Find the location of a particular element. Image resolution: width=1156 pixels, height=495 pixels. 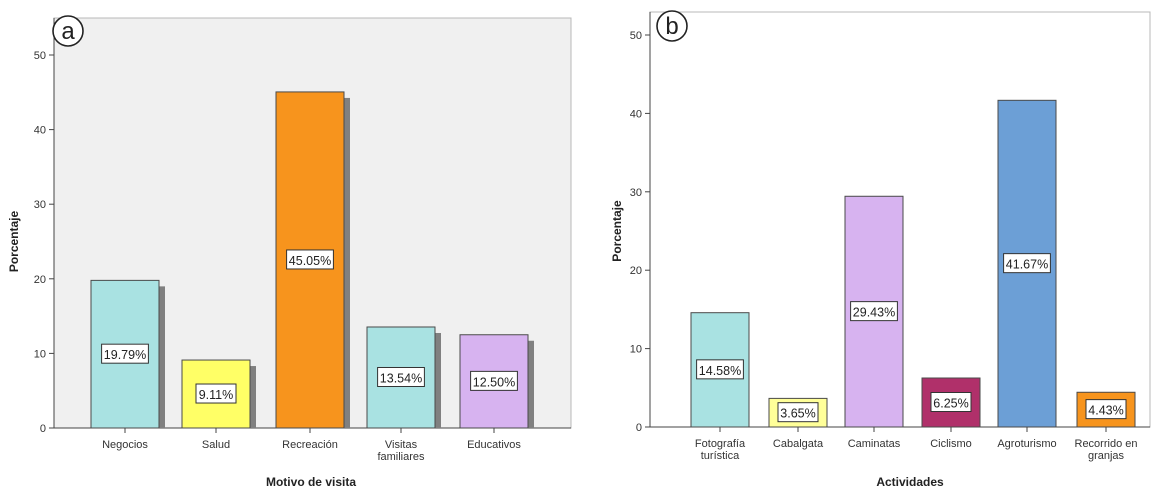

x-tick-label-salud: Salud is located at coordinates (216, 445).